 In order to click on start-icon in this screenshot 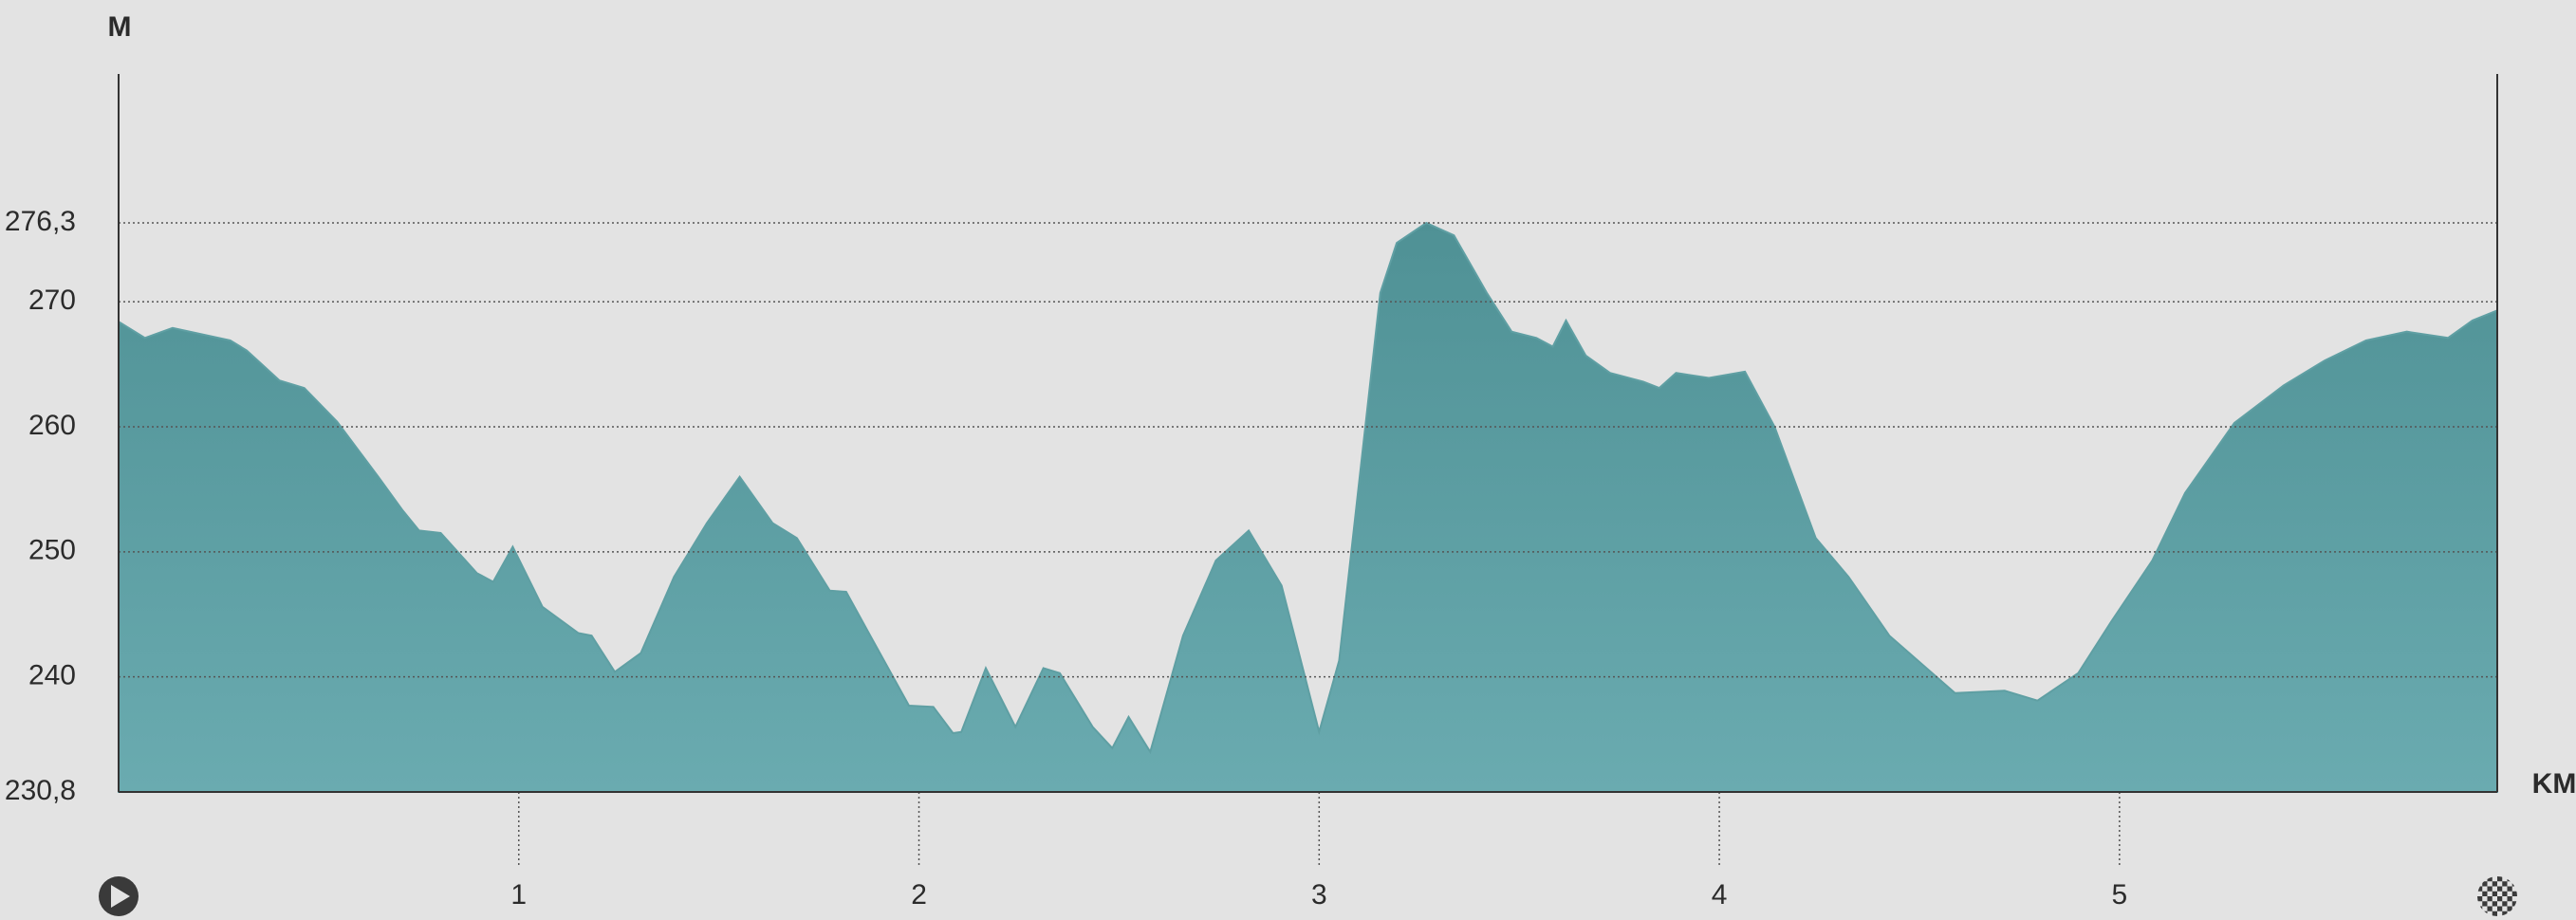, I will do `click(119, 896)`.